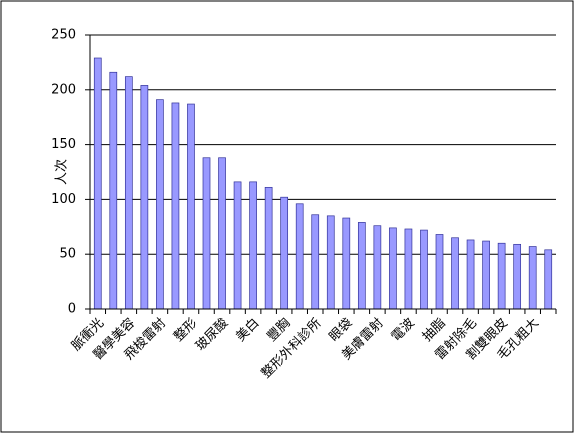 The height and width of the screenshot is (434, 575). Describe the element at coordinates (62, 172) in the screenshot. I see `y-axis-label: 人次` at that location.